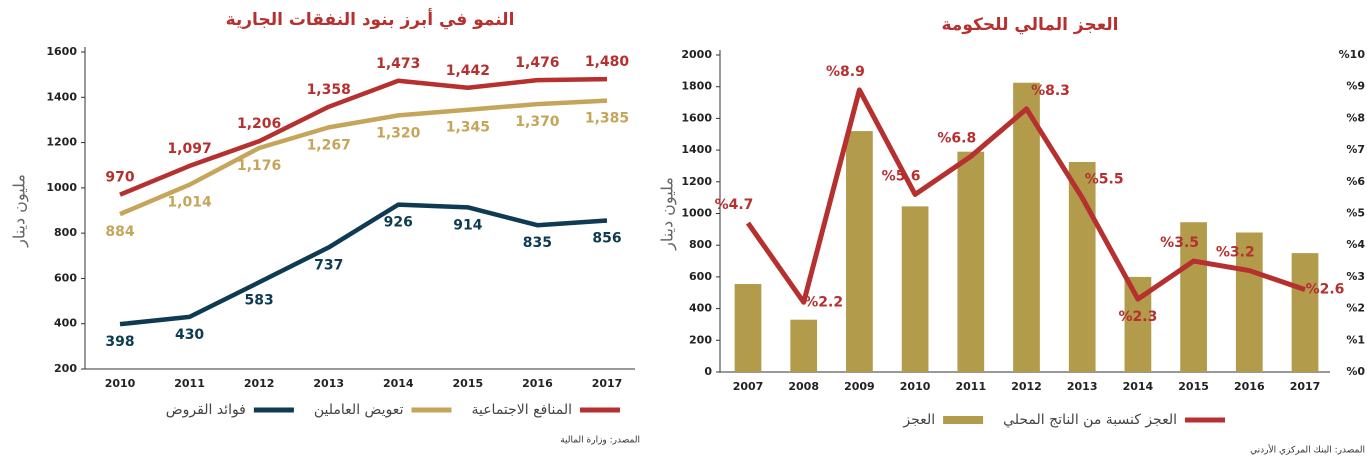  What do you see at coordinates (329, 145) in the screenshot?
I see `data-label: 1,267` at bounding box center [329, 145].